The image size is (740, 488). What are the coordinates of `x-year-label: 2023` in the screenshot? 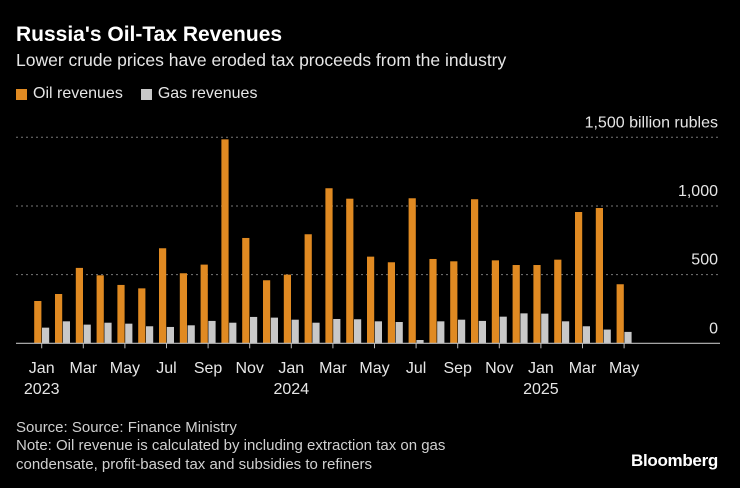 It's located at (42, 389).